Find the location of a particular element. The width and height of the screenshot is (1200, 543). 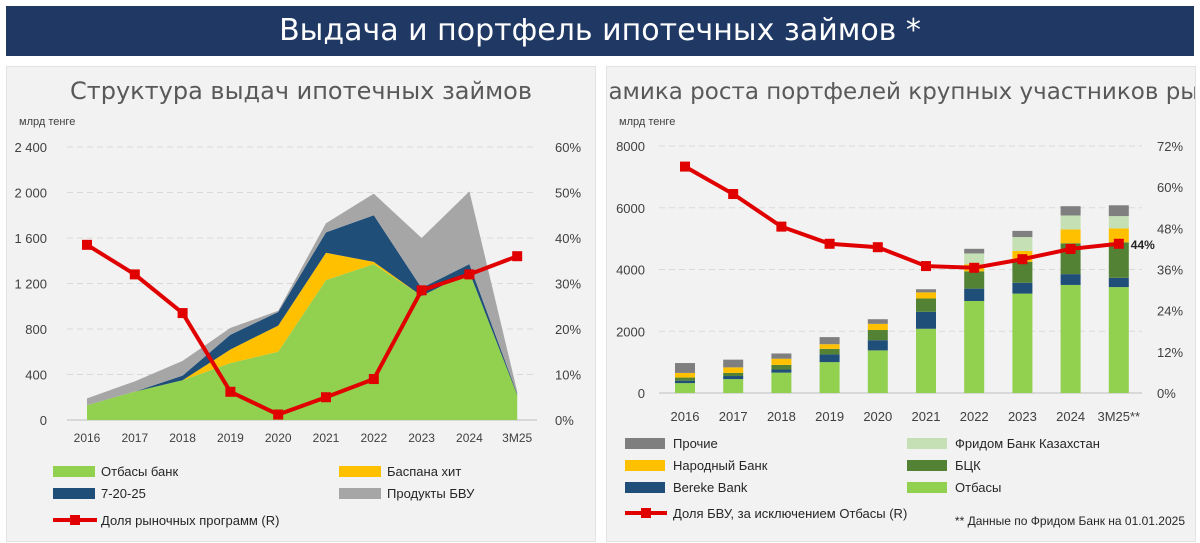

legend-baspana-label: Баспана хит is located at coordinates (424, 471).